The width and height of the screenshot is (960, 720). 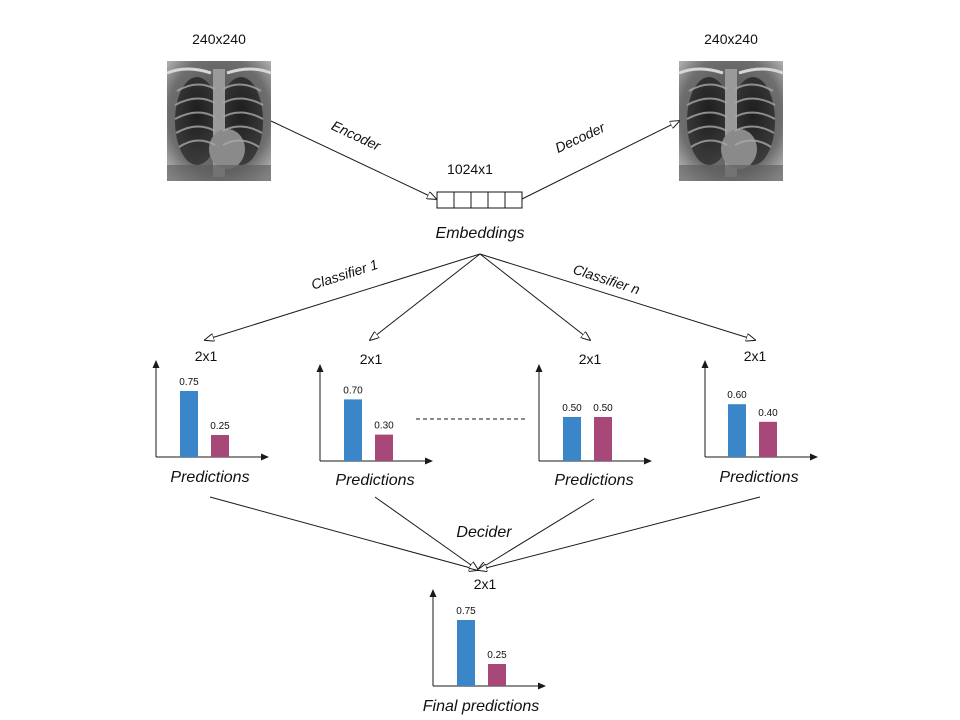 What do you see at coordinates (731, 39) in the screenshot?
I see `output-size-label: 240x240` at bounding box center [731, 39].